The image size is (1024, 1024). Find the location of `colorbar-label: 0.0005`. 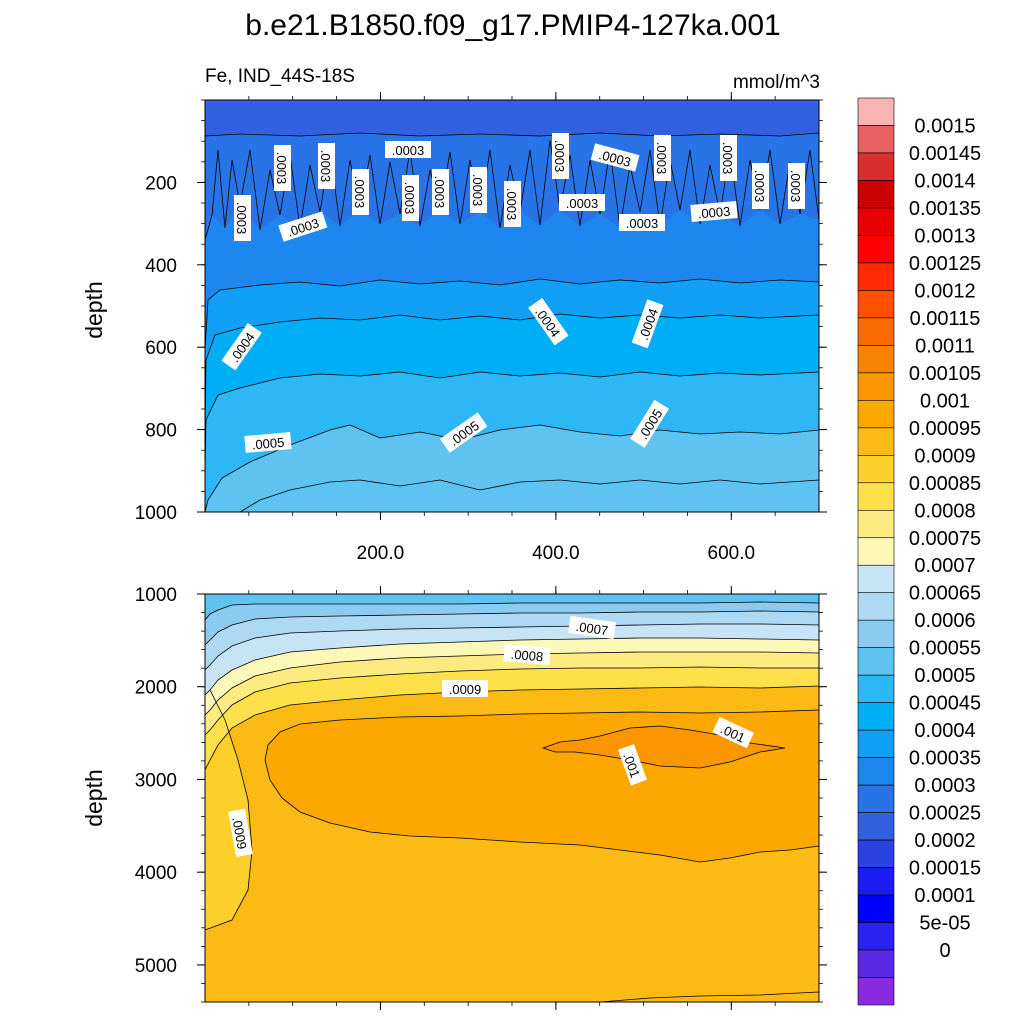

colorbar-label: 0.0005 is located at coordinates (944, 676).